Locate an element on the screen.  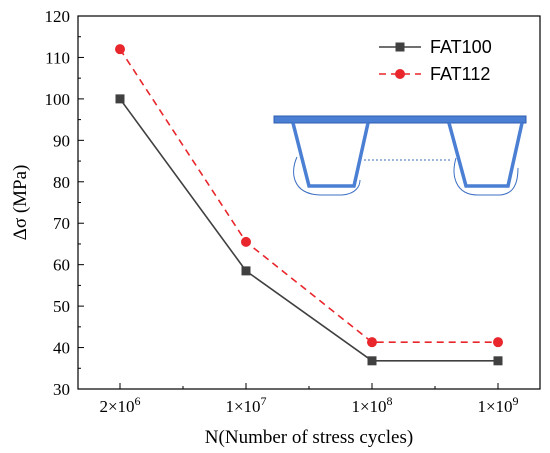
x-axis: 2×10⁶ 1×10⁷ 1×10⁸ 1×10⁹ is located at coordinates (309, 399).